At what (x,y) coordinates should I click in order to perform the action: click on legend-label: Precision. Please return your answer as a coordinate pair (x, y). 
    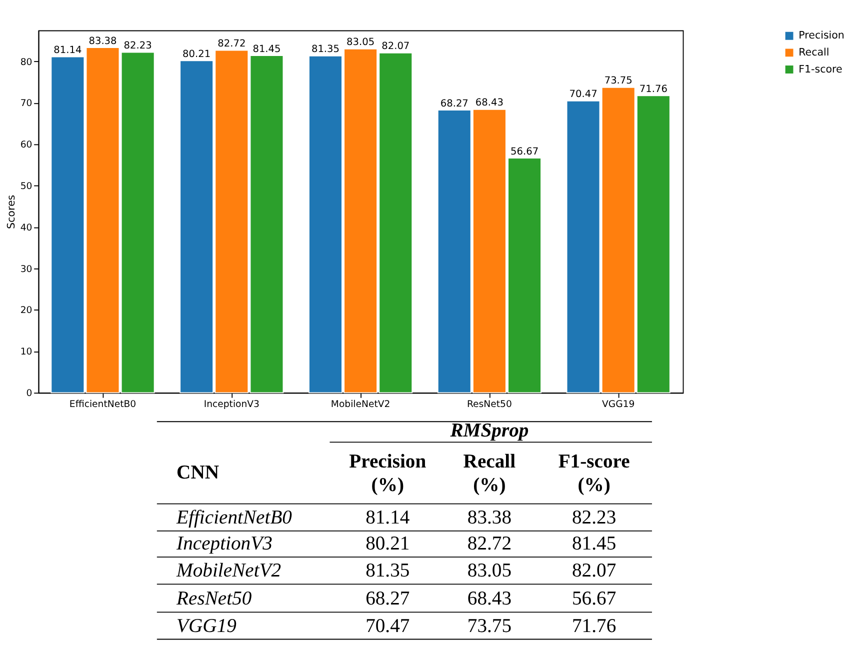
    Looking at the image, I should click on (821, 36).